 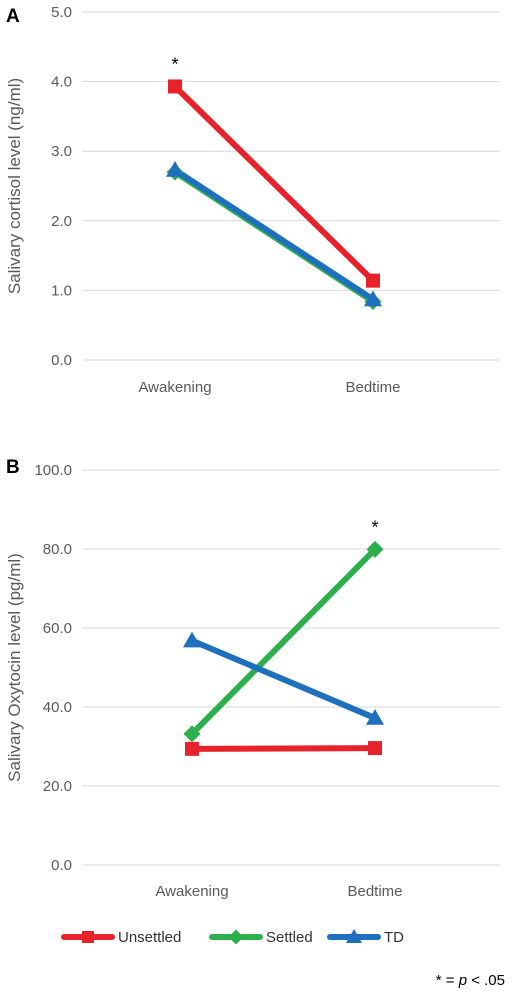 What do you see at coordinates (61, 221) in the screenshot?
I see `y-tick-label: 2.0` at bounding box center [61, 221].